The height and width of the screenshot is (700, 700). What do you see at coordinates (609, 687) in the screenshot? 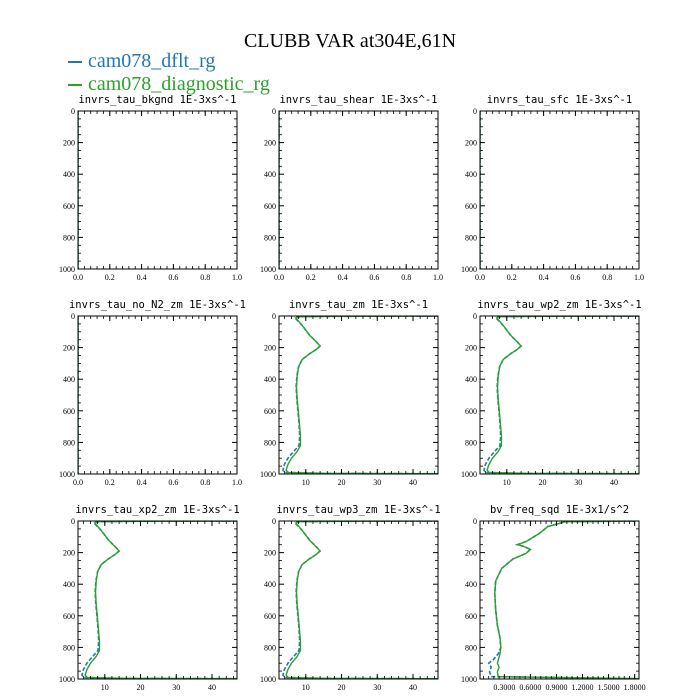
I see `x-tick-label: 1.5000` at bounding box center [609, 687].